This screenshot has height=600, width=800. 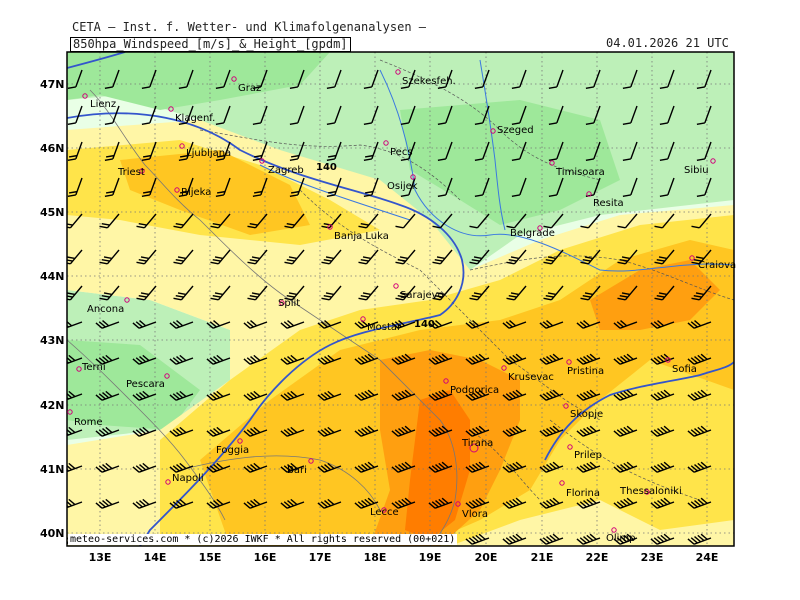 I want to click on city-label: Belgrade, so click(x=532, y=233).